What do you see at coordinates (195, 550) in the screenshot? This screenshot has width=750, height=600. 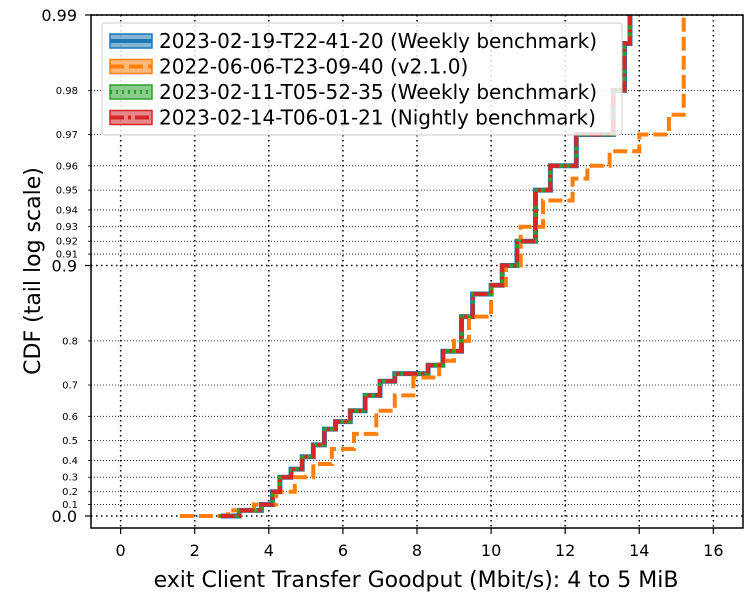 I see `x-tick-label: 2` at bounding box center [195, 550].